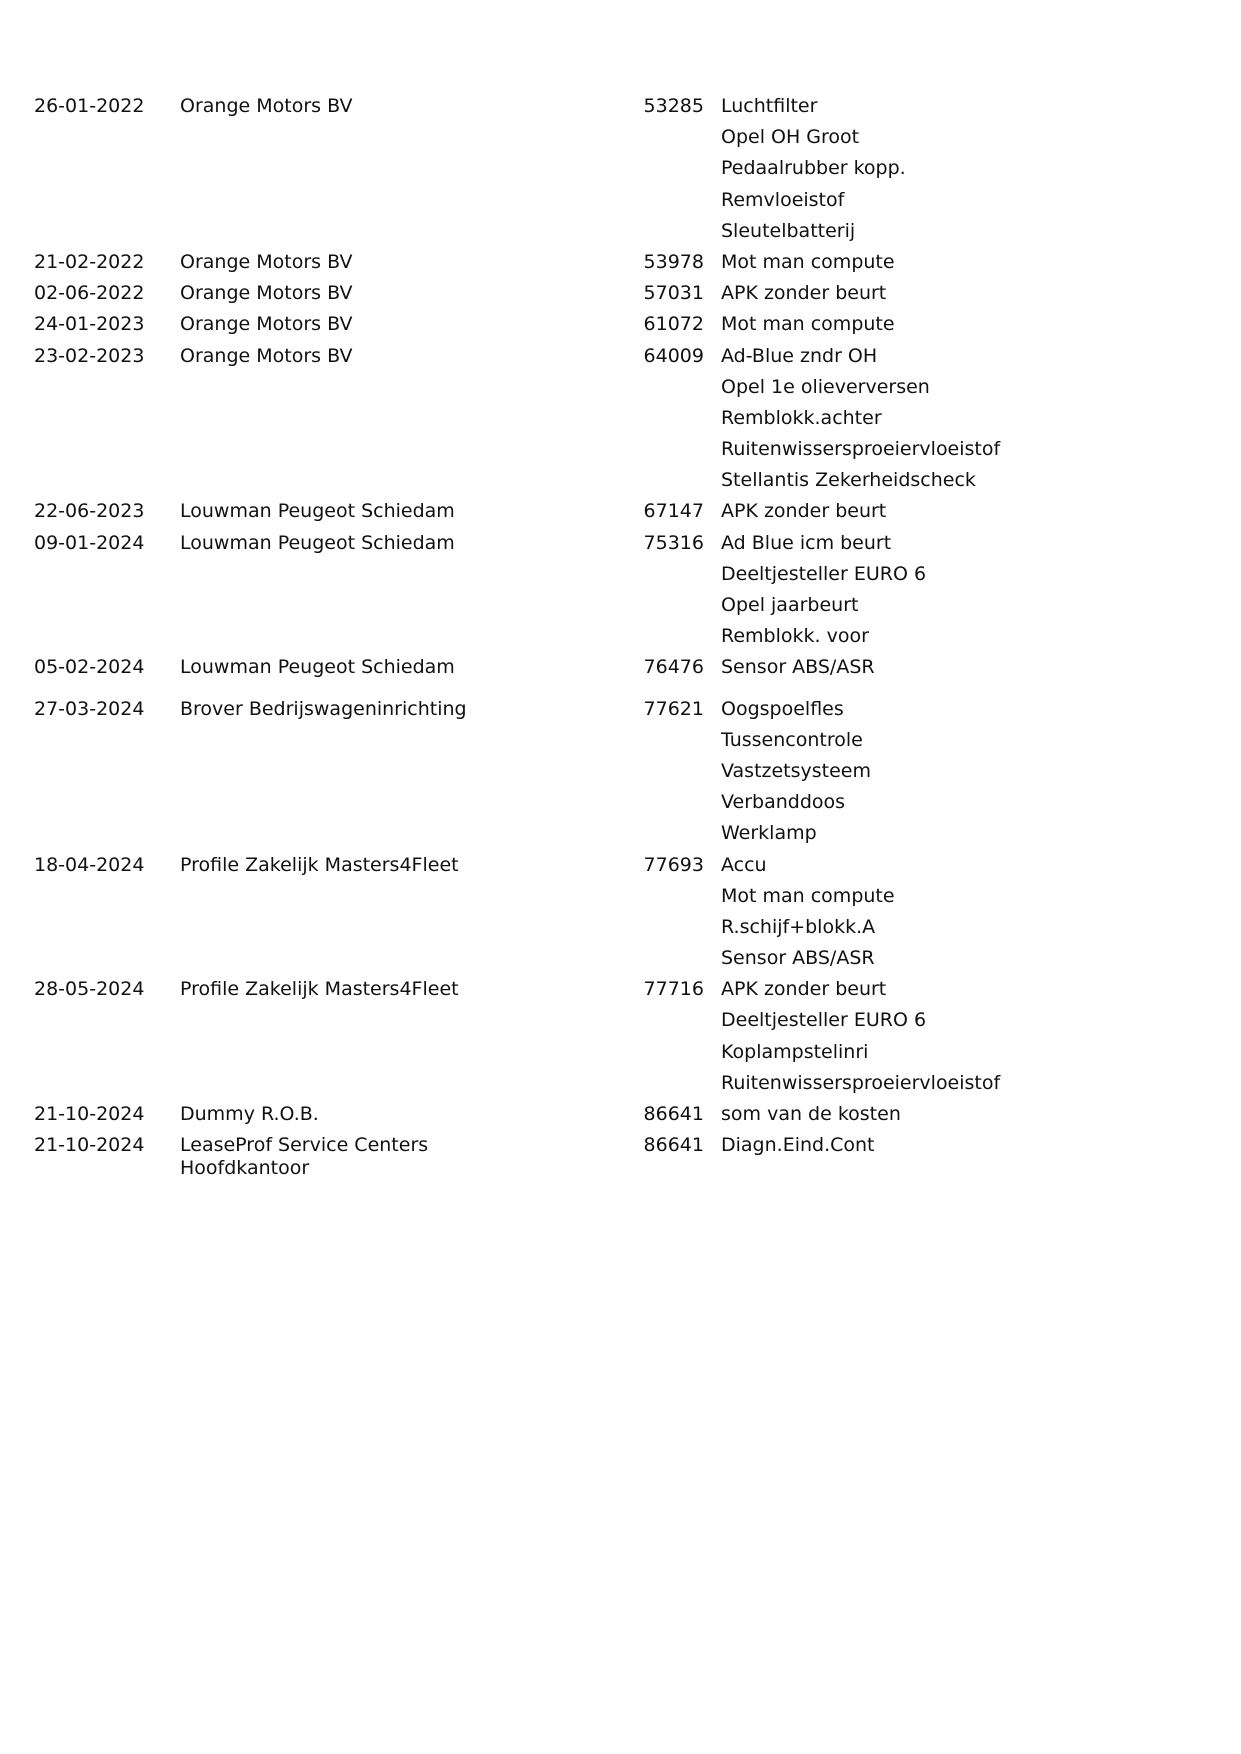 Image resolution: width=1241 pixels, height=1754 pixels. What do you see at coordinates (783, 802) in the screenshot?
I see `entry-item: Verbanddoos` at bounding box center [783, 802].